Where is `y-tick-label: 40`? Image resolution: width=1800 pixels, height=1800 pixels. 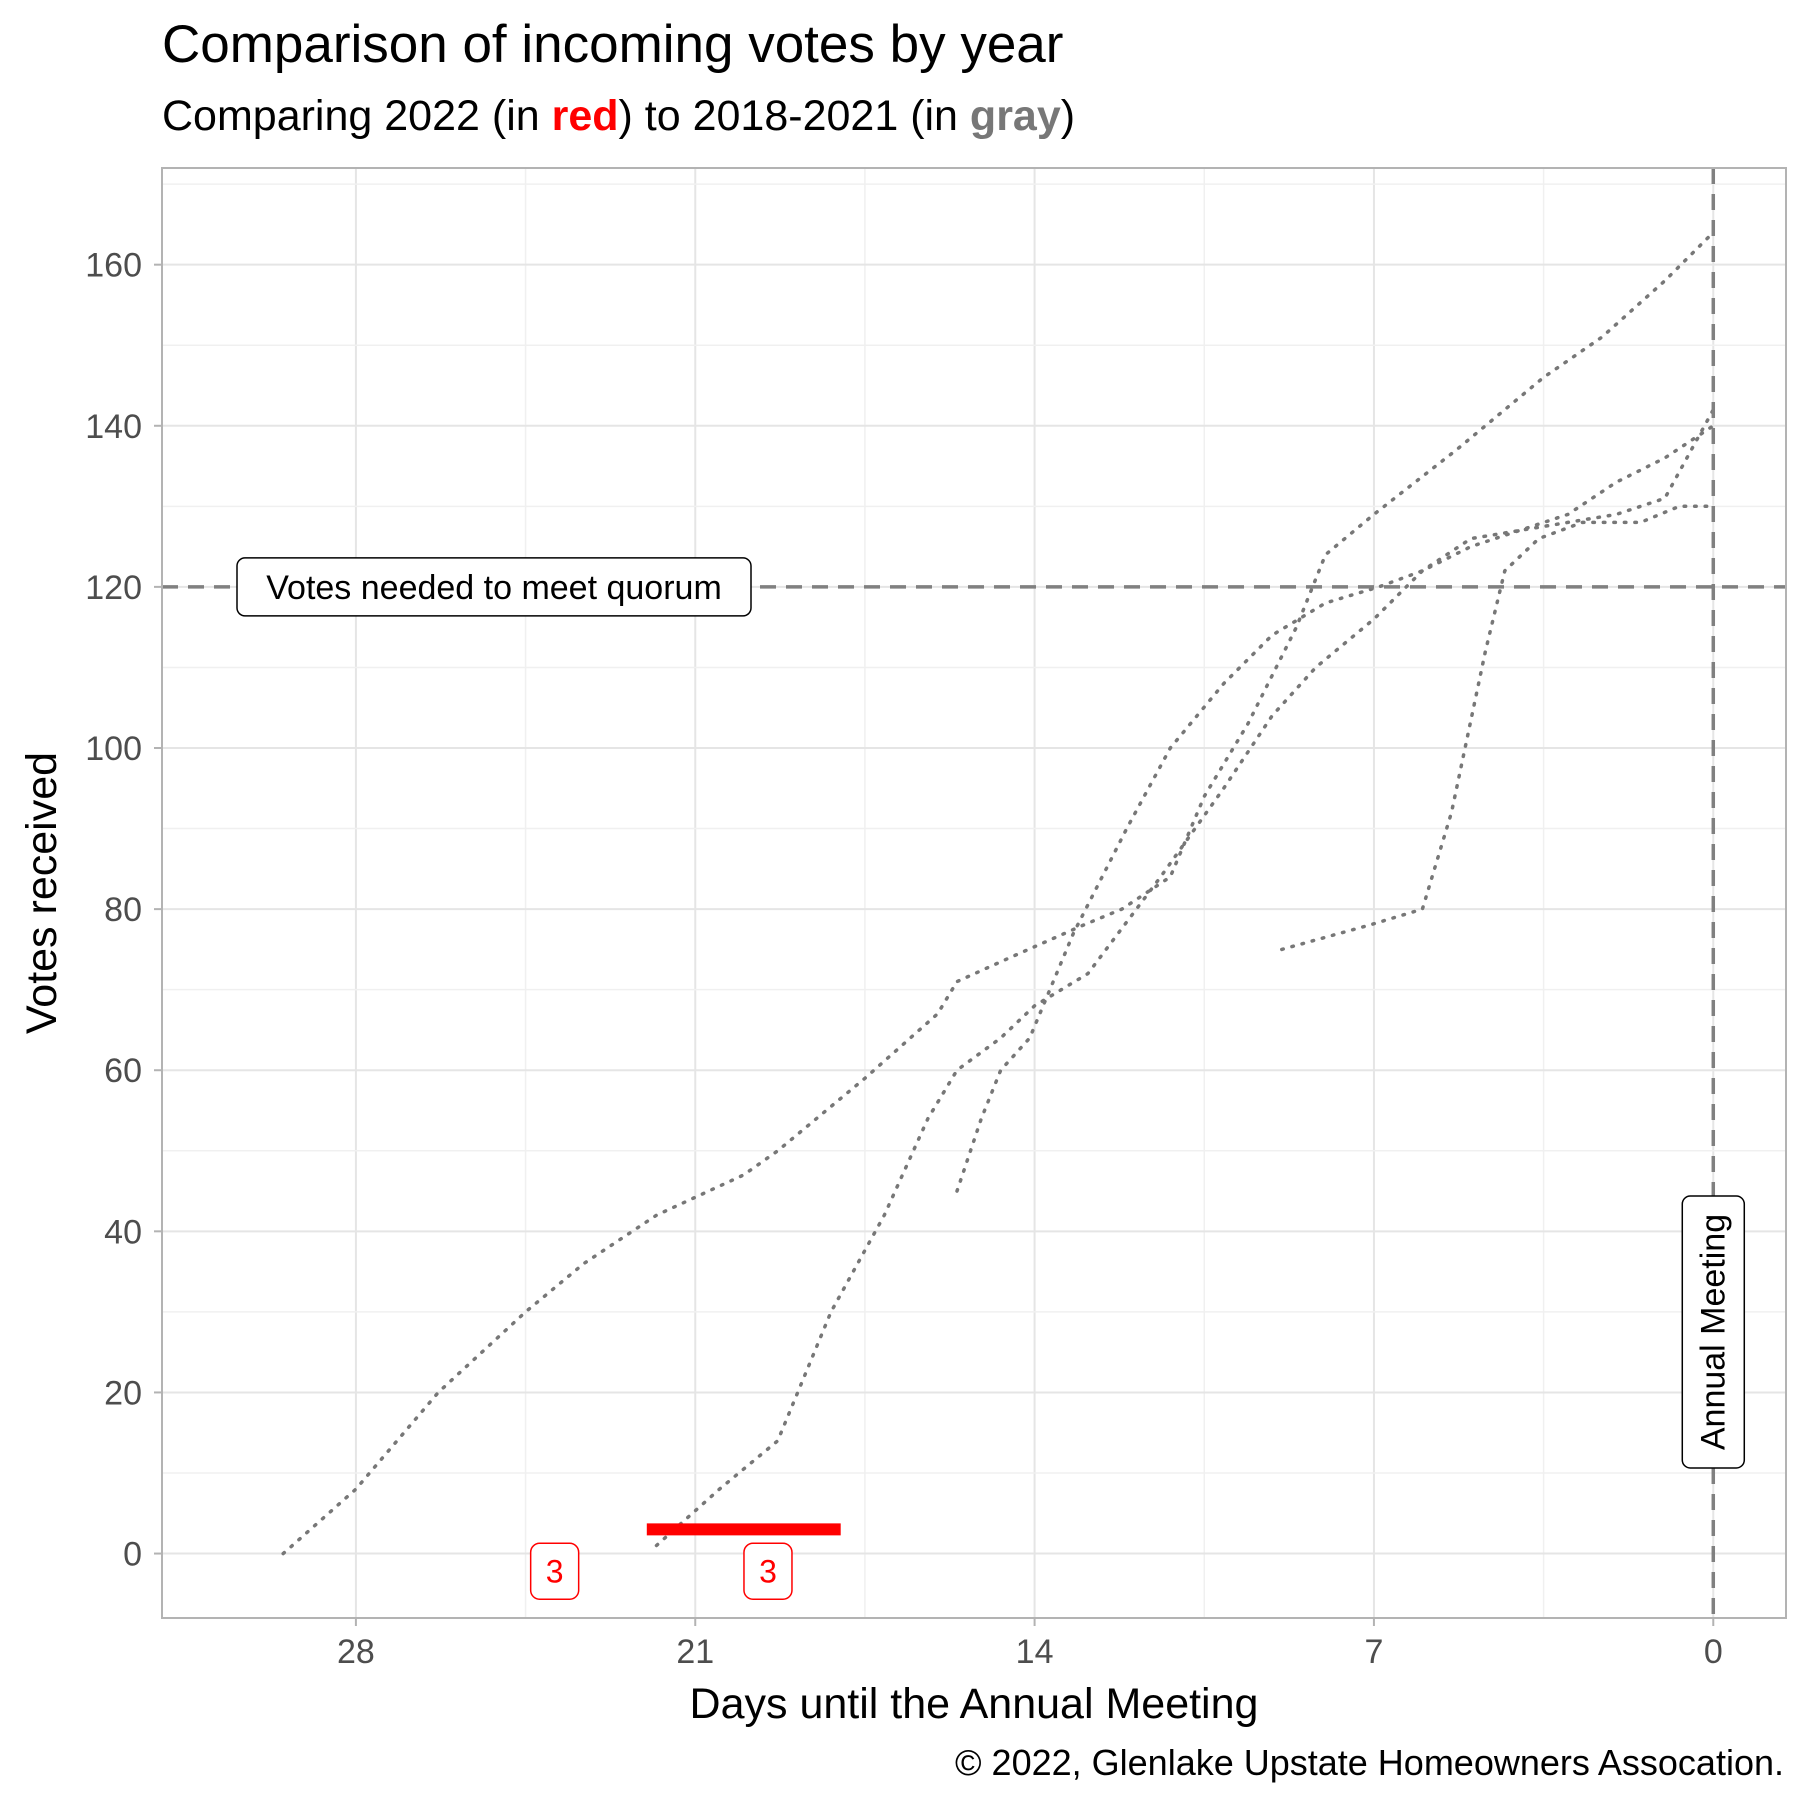
y-tick-label: 40 is located at coordinates (123, 1232).